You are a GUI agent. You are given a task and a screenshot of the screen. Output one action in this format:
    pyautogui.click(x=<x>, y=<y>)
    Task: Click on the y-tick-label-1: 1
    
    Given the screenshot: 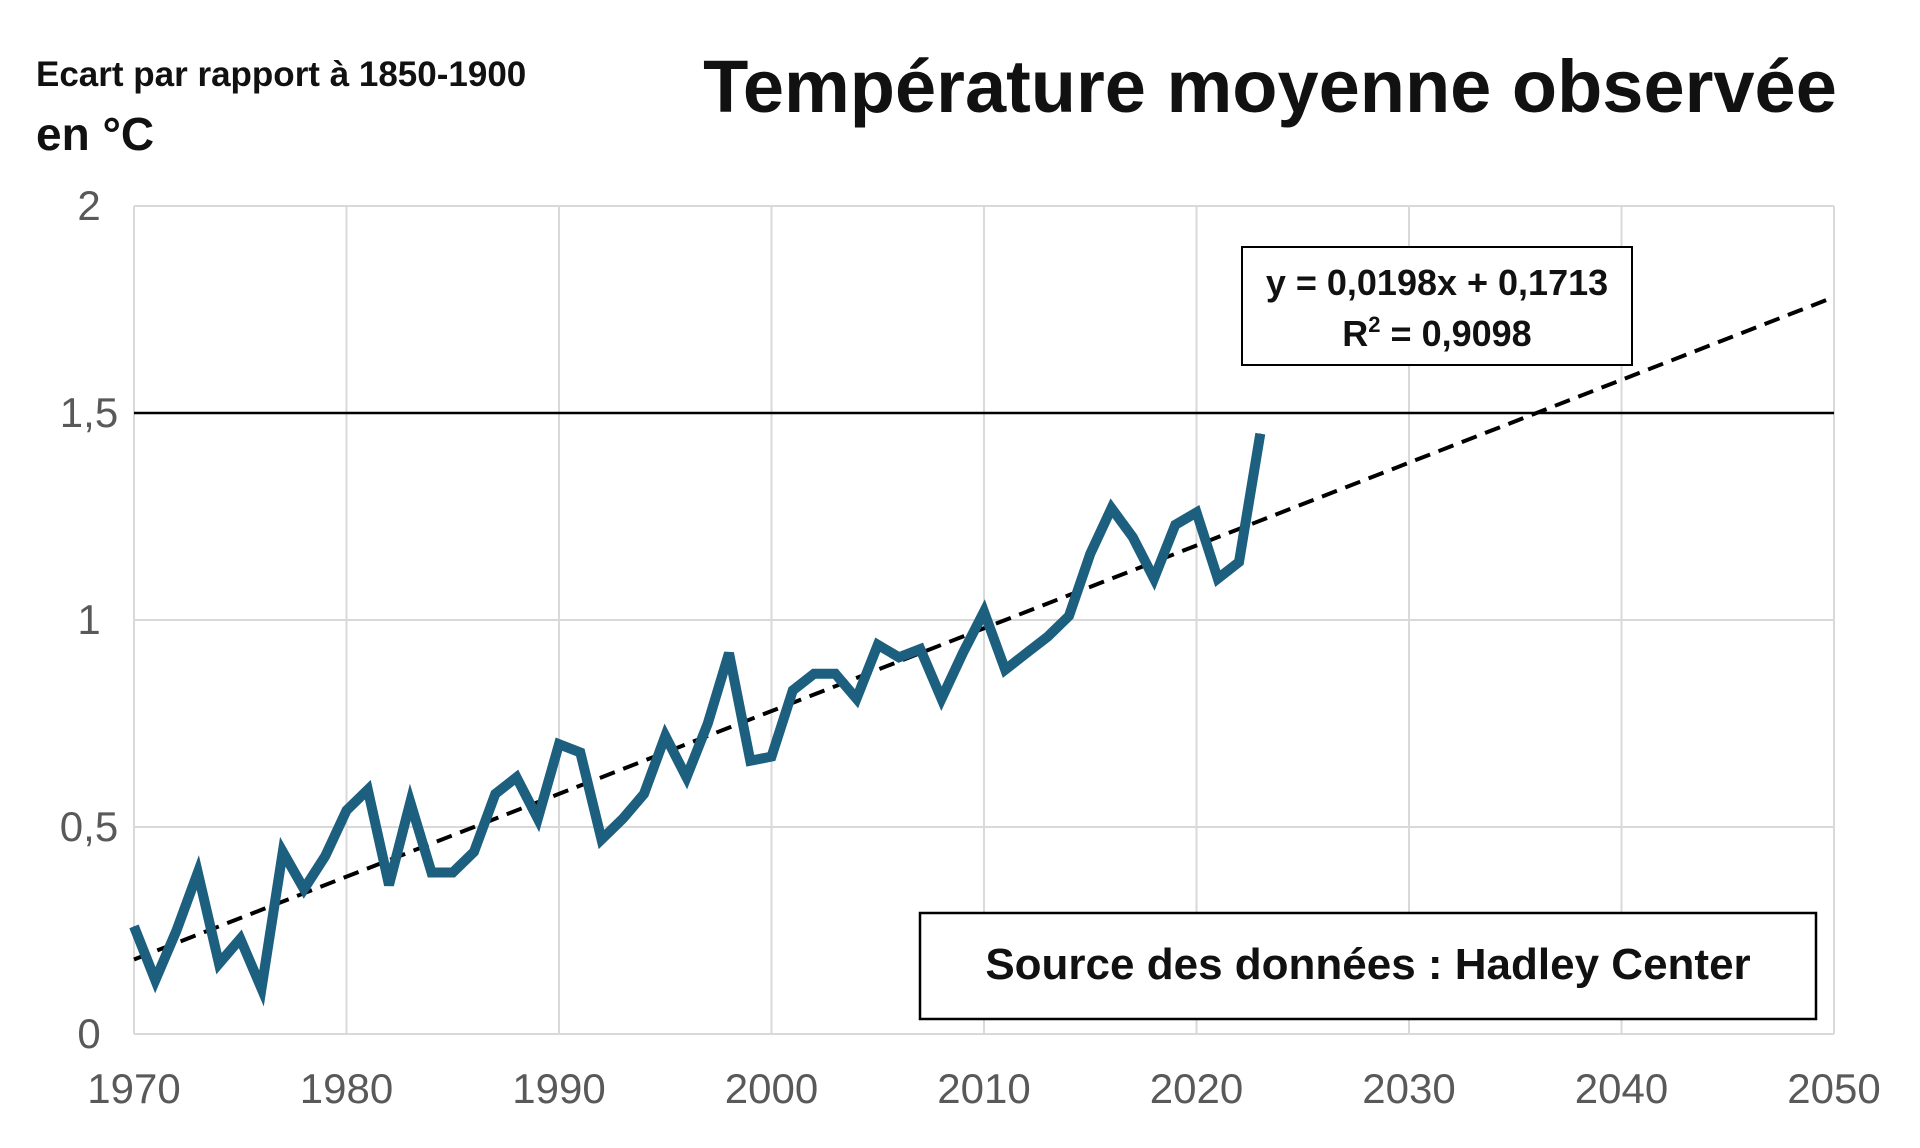 What is the action you would take?
    pyautogui.click(x=88, y=619)
    